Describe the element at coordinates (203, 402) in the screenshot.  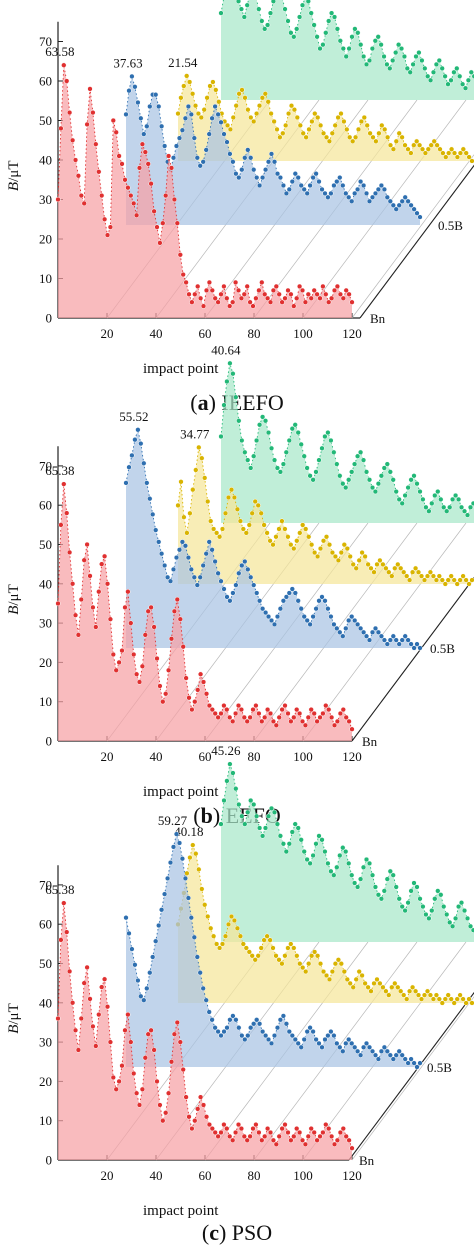
I see `caption-letter: a` at that location.